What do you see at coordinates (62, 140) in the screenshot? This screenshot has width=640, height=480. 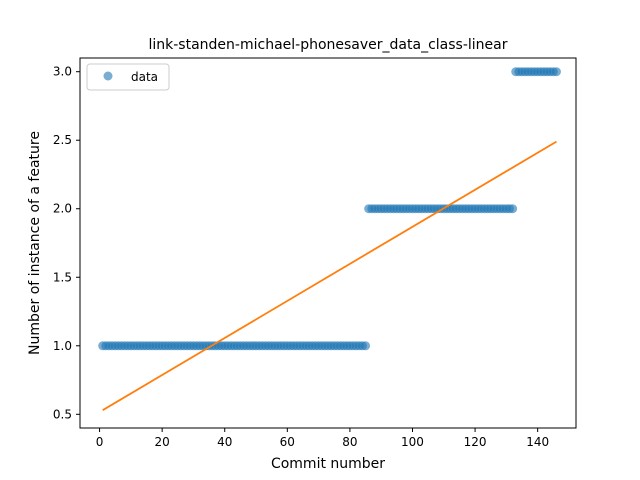 I see `y-tick-label: 2.5` at bounding box center [62, 140].